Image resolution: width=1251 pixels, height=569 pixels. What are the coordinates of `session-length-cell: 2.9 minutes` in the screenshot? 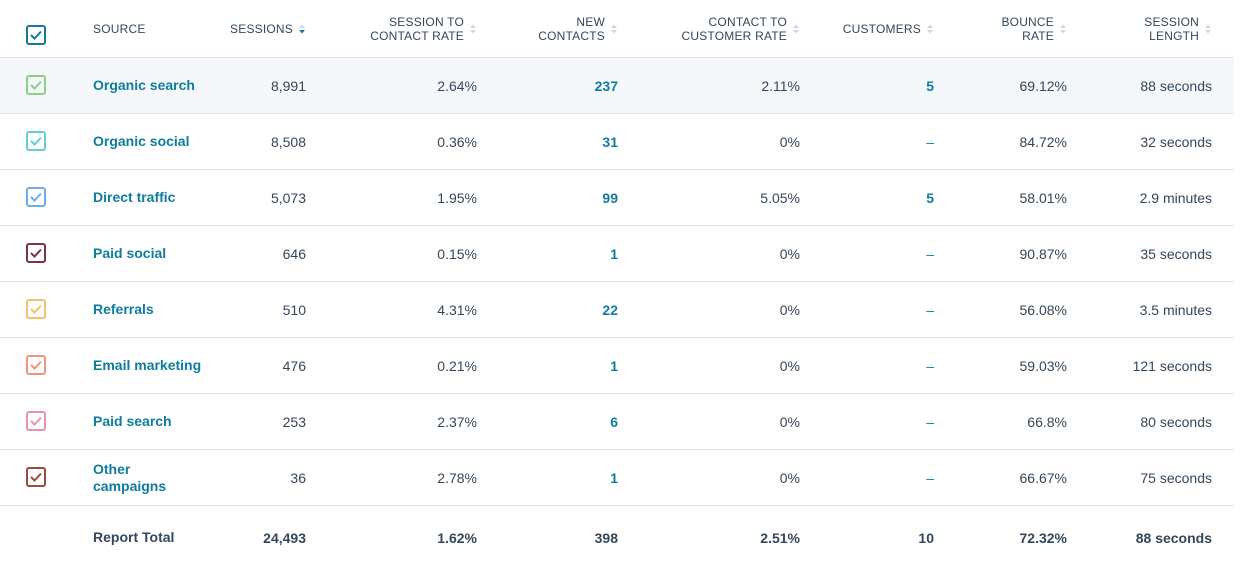 It's located at (1175, 197).